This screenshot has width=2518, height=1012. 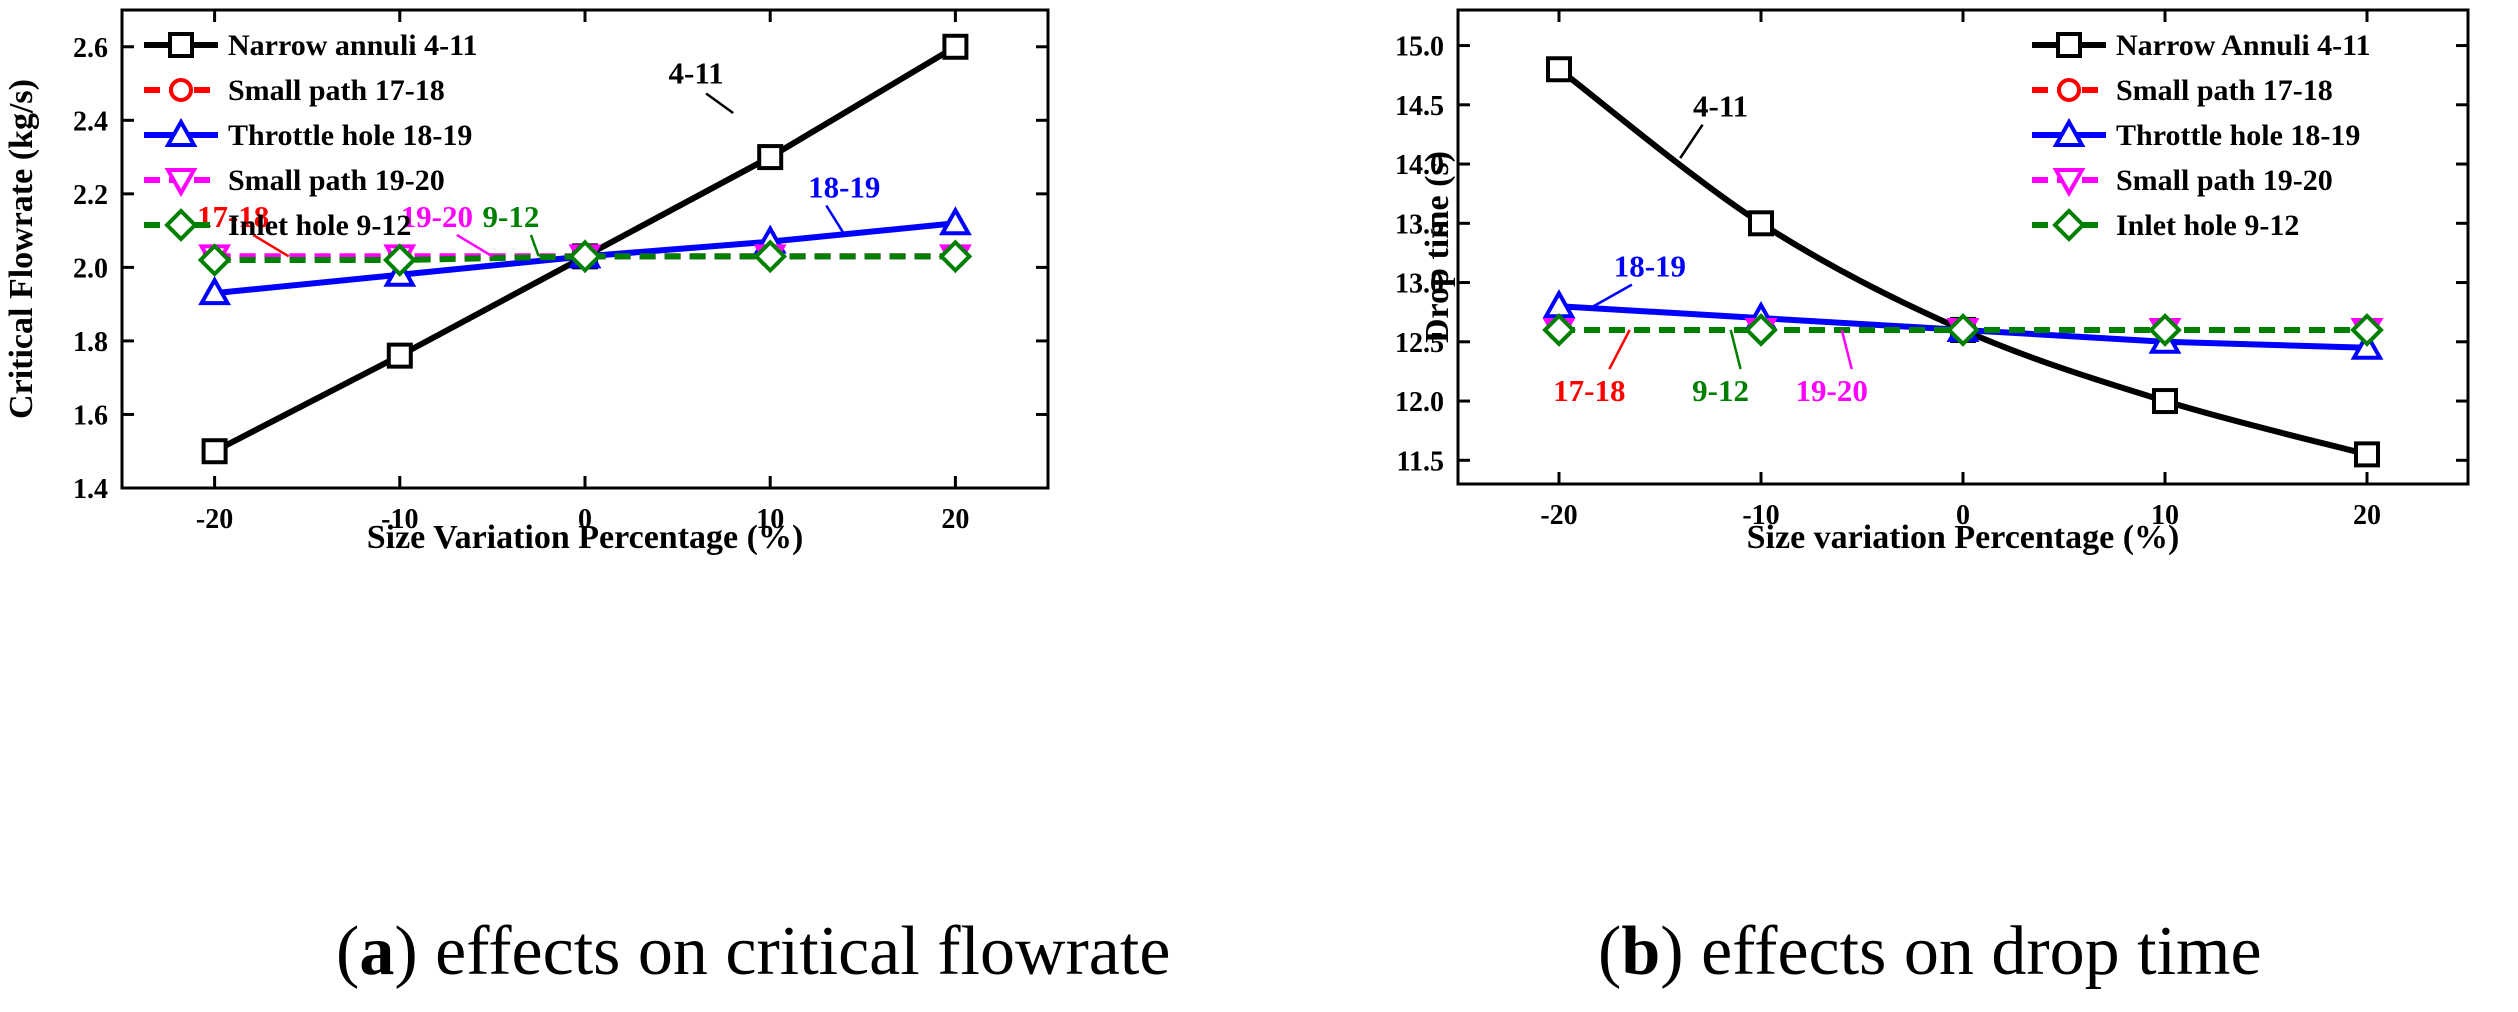 I want to click on y-tick-label: 13.0, so click(x=1419, y=284).